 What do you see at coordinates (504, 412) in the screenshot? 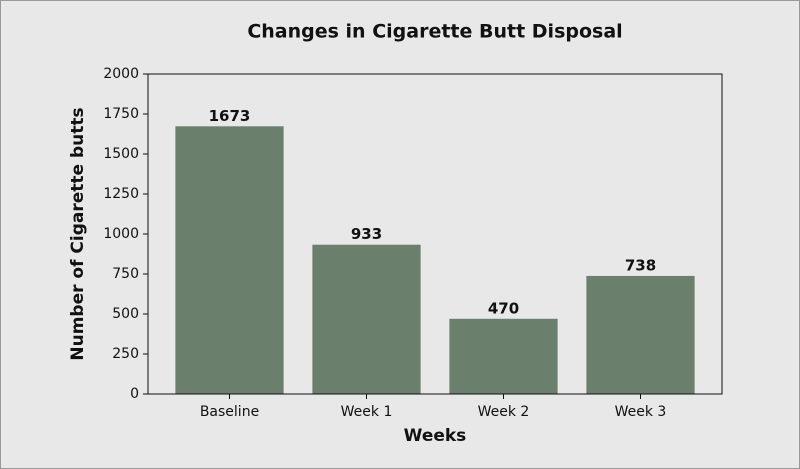
I see `x-tick-label: Week 2` at bounding box center [504, 412].